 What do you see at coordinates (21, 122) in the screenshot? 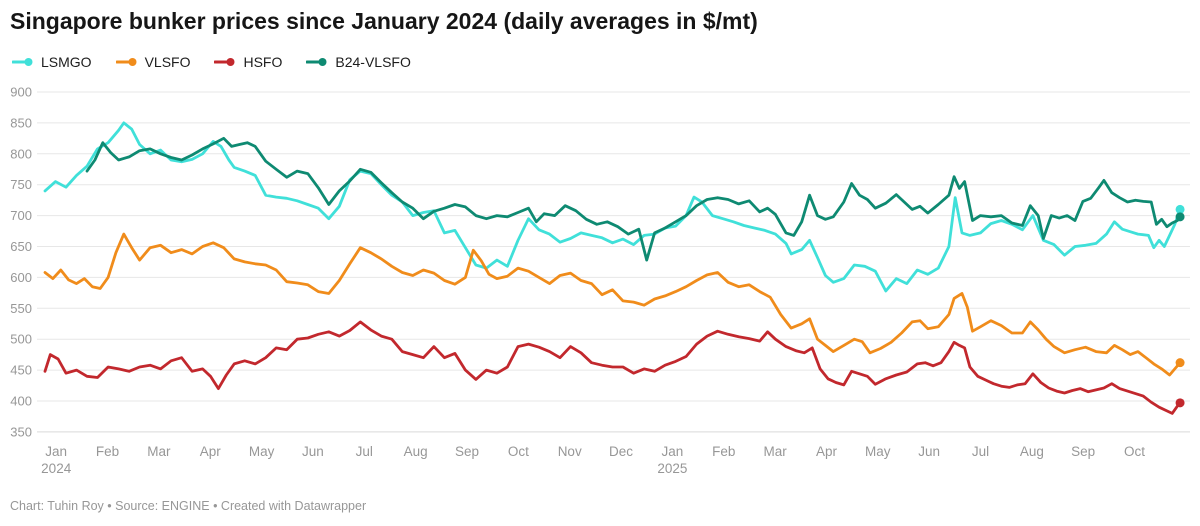
I see `y-tick-label: 850` at bounding box center [21, 122].